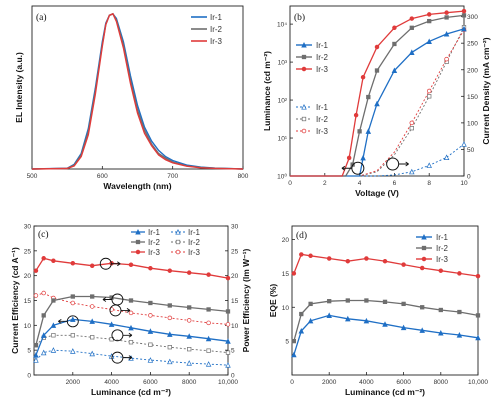  Describe the element at coordinates (235, 227) in the screenshot. I see `panel-c-ytick-right-label: 30` at that location.